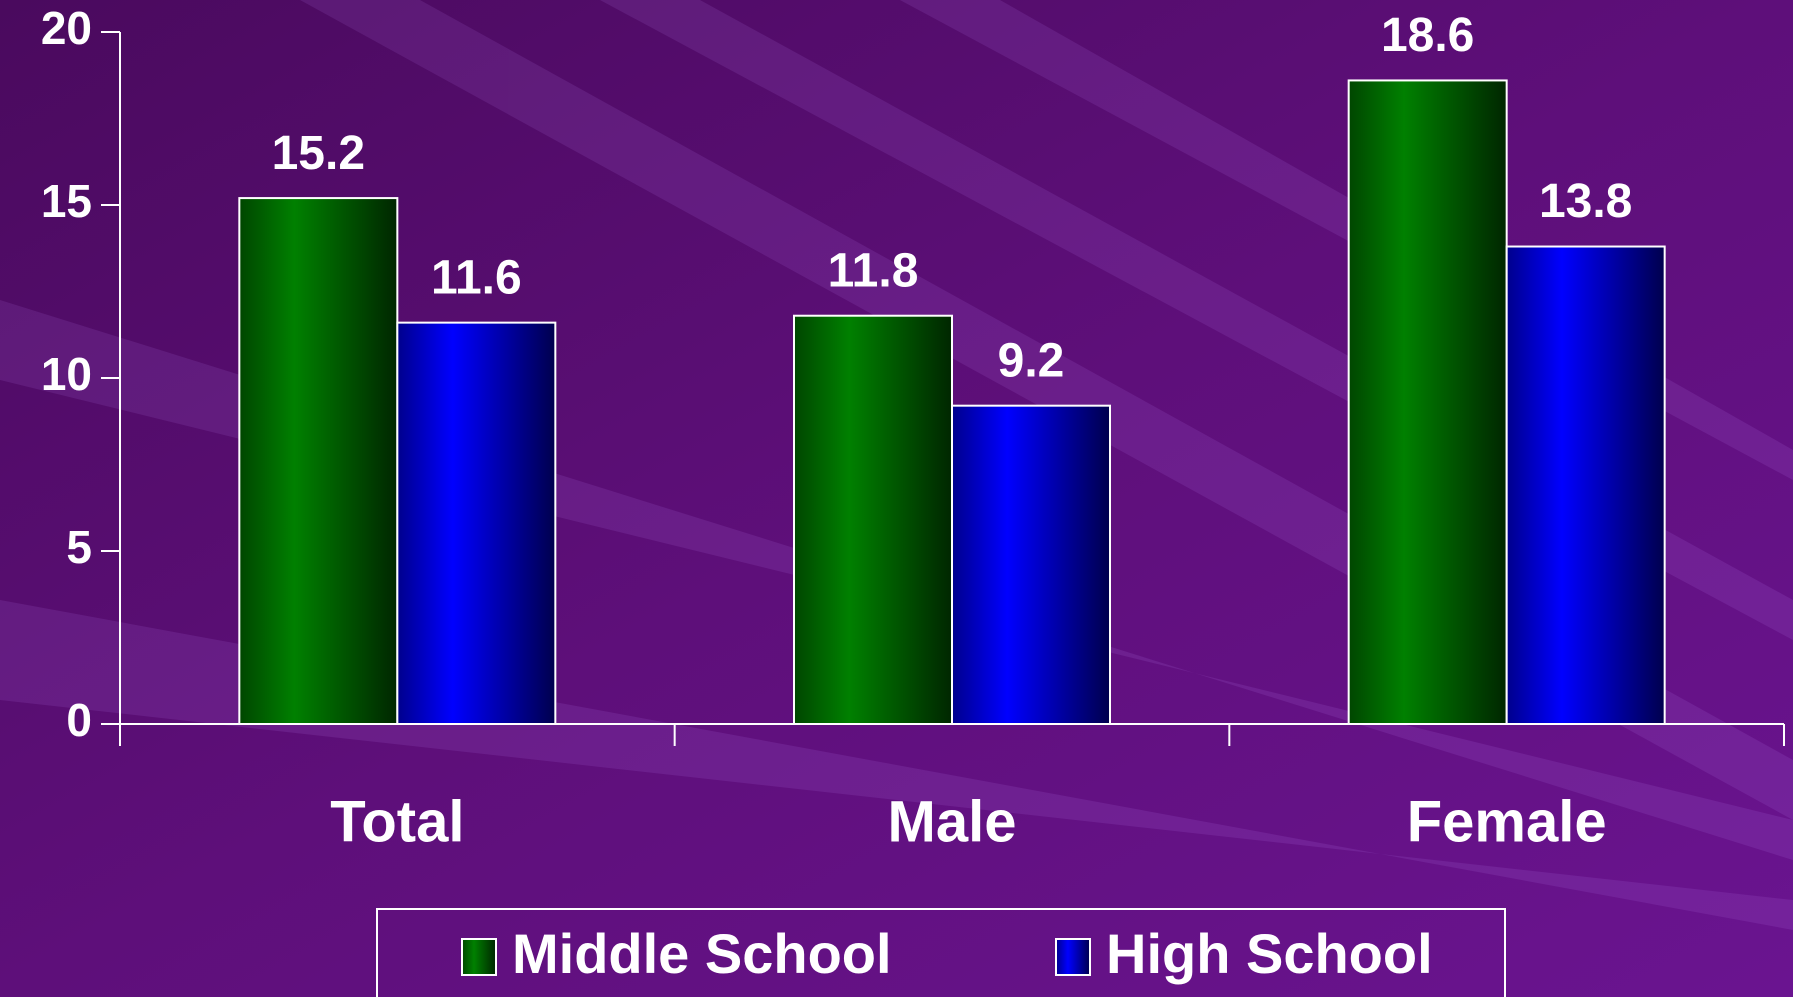 This screenshot has height=997, width=1793. I want to click on y-tick-label: 0, so click(79, 720).